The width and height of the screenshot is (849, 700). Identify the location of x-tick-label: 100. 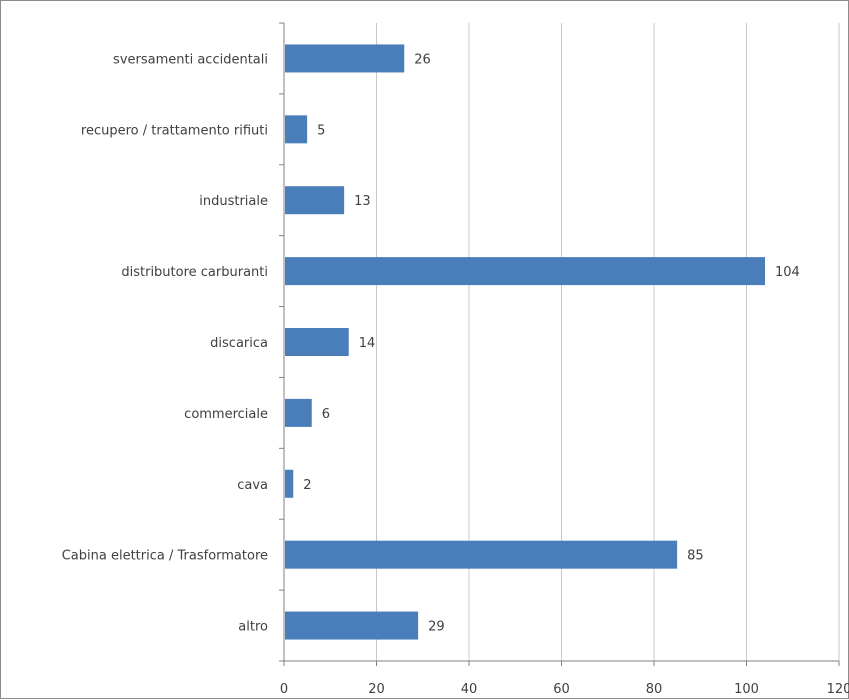
(746, 689).